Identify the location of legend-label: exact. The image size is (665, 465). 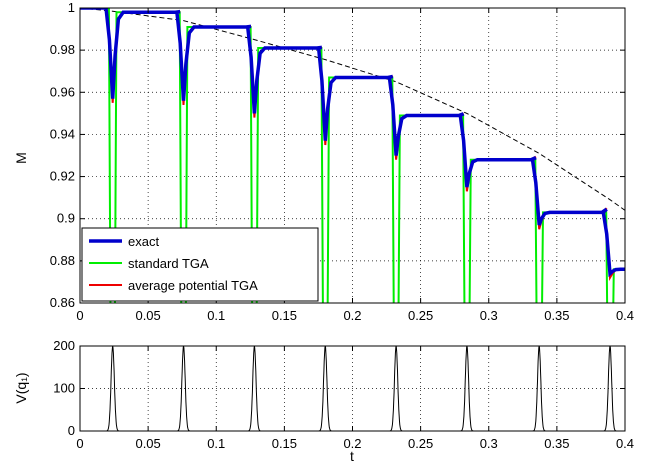
(143, 241).